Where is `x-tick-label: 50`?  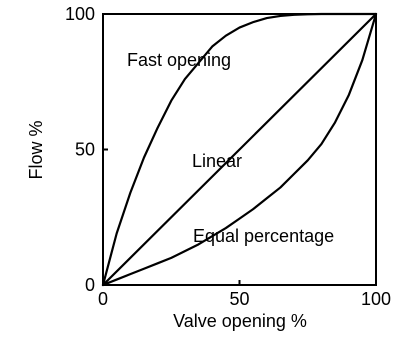
x-tick-label: 50 is located at coordinates (239, 299).